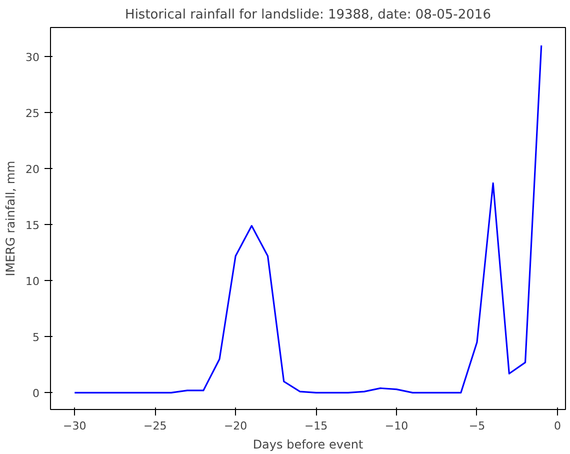 This screenshot has width=570, height=454. Describe the element at coordinates (396, 426) in the screenshot. I see `x-tick-label: −10` at that location.